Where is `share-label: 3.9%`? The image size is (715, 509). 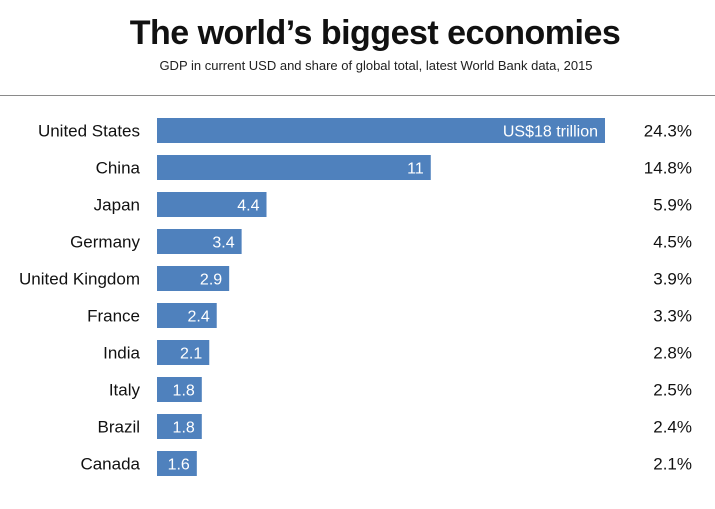
share-label: 3.9% is located at coordinates (672, 279).